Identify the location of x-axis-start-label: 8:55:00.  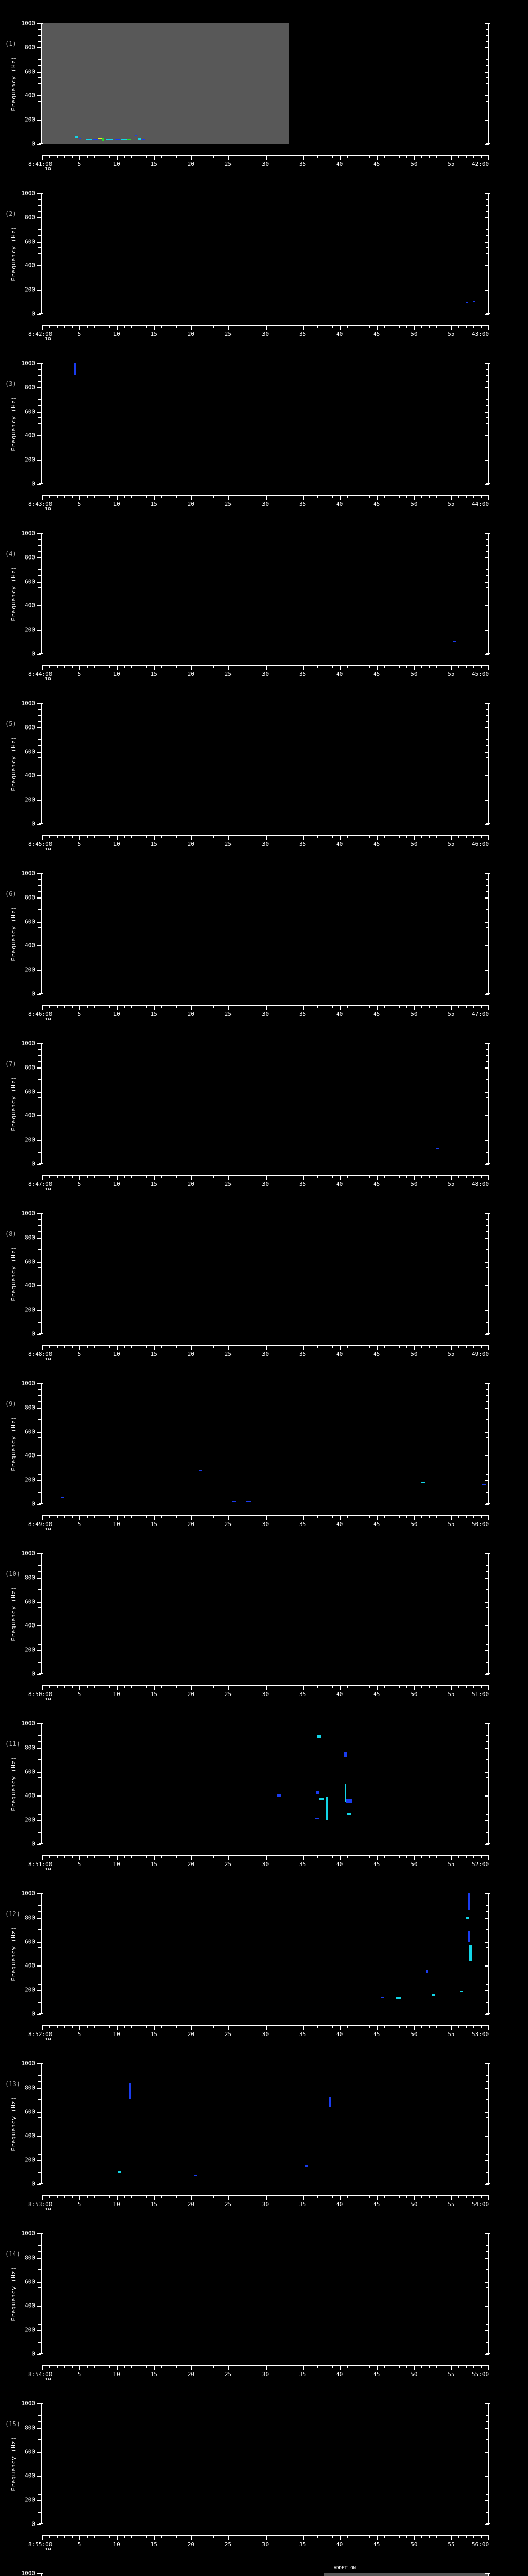
(40, 2544).